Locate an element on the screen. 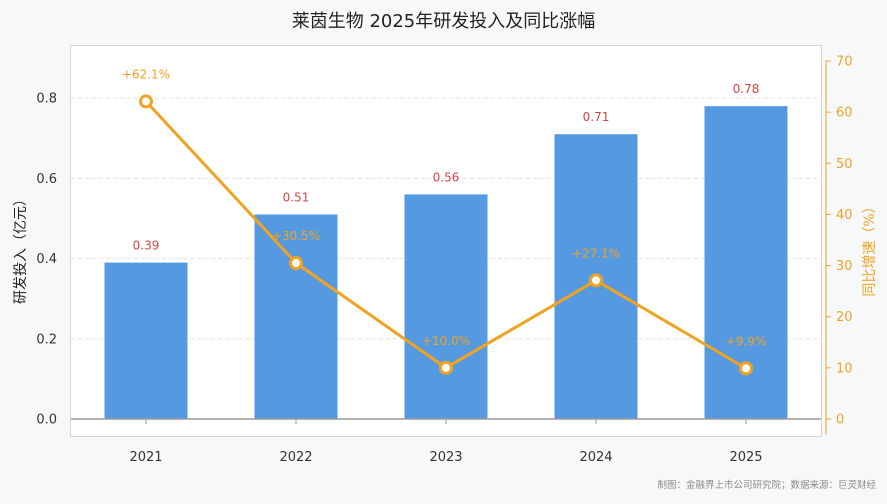 Image resolution: width=887 pixels, height=504 pixels. y-tick-label: 0.8 is located at coordinates (46, 99).